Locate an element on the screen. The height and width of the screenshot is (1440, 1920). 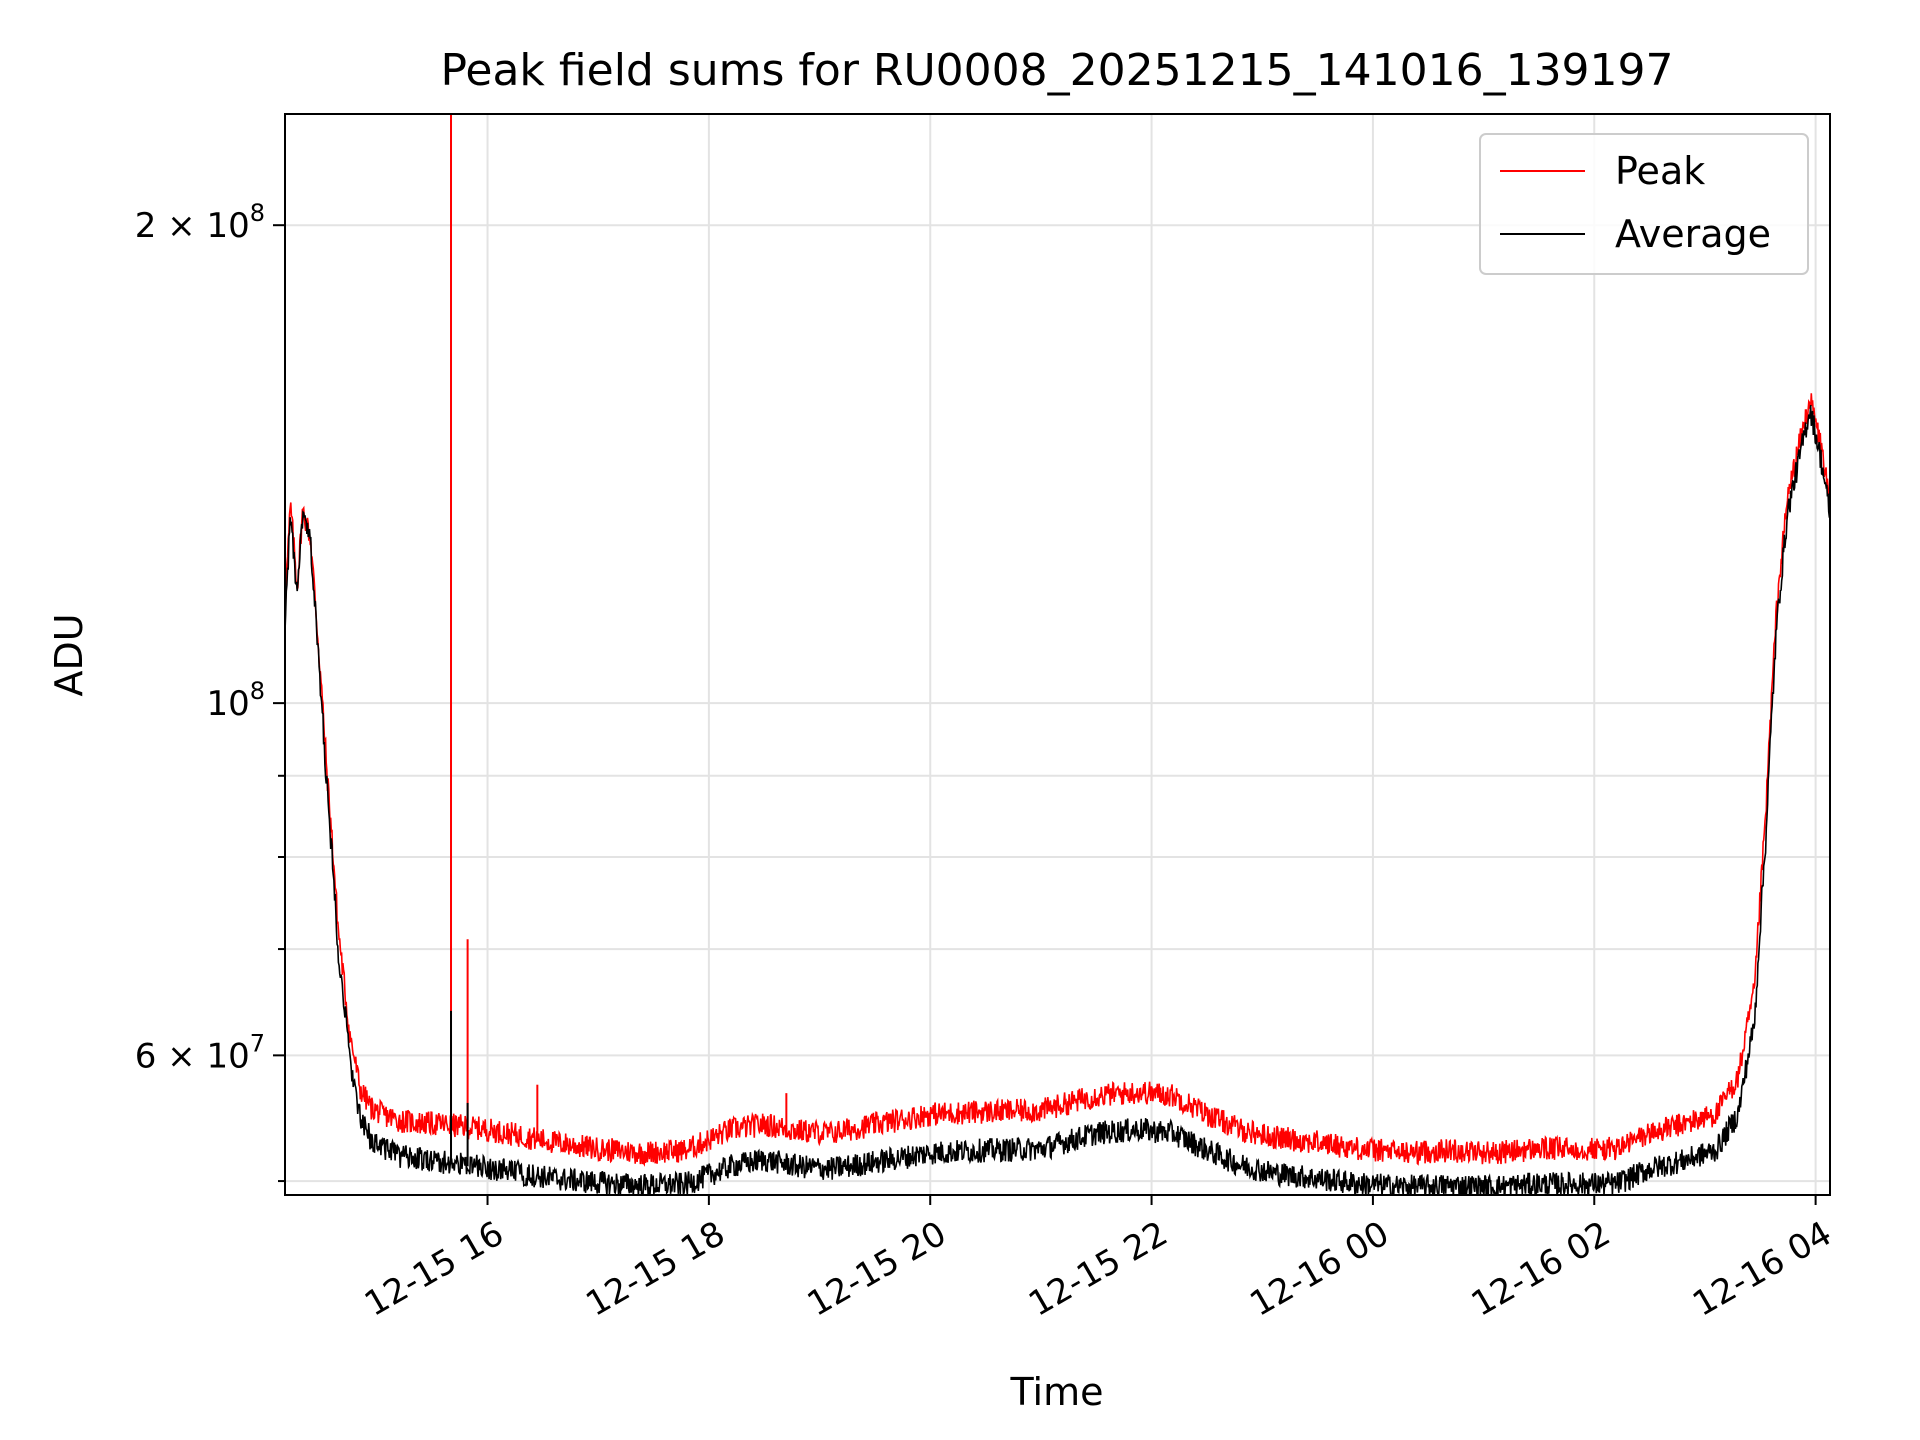
y-axis-label: ADU is located at coordinates (69, 654).